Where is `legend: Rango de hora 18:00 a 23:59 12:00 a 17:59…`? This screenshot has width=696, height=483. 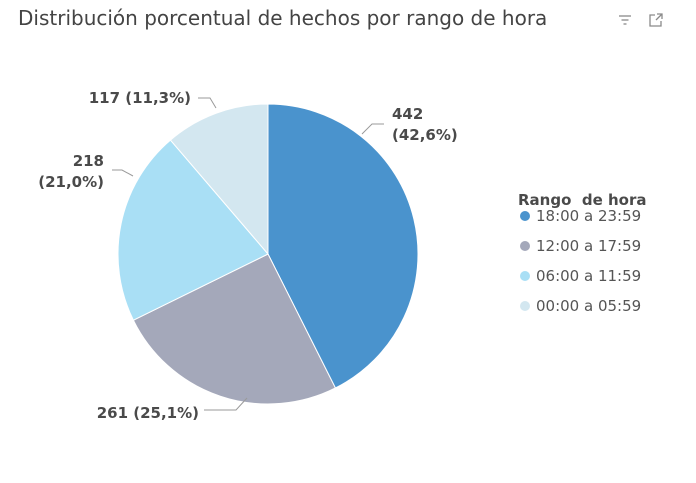
legend: Rango de hora 18:00 a 23:59 12:00 a 17:59… is located at coordinates (582, 253).